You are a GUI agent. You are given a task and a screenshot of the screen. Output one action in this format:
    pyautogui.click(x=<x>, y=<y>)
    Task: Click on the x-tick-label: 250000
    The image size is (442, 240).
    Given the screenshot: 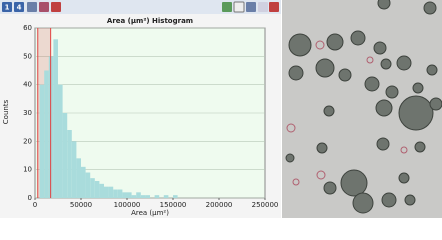 What is the action you would take?
    pyautogui.click(x=265, y=205)
    